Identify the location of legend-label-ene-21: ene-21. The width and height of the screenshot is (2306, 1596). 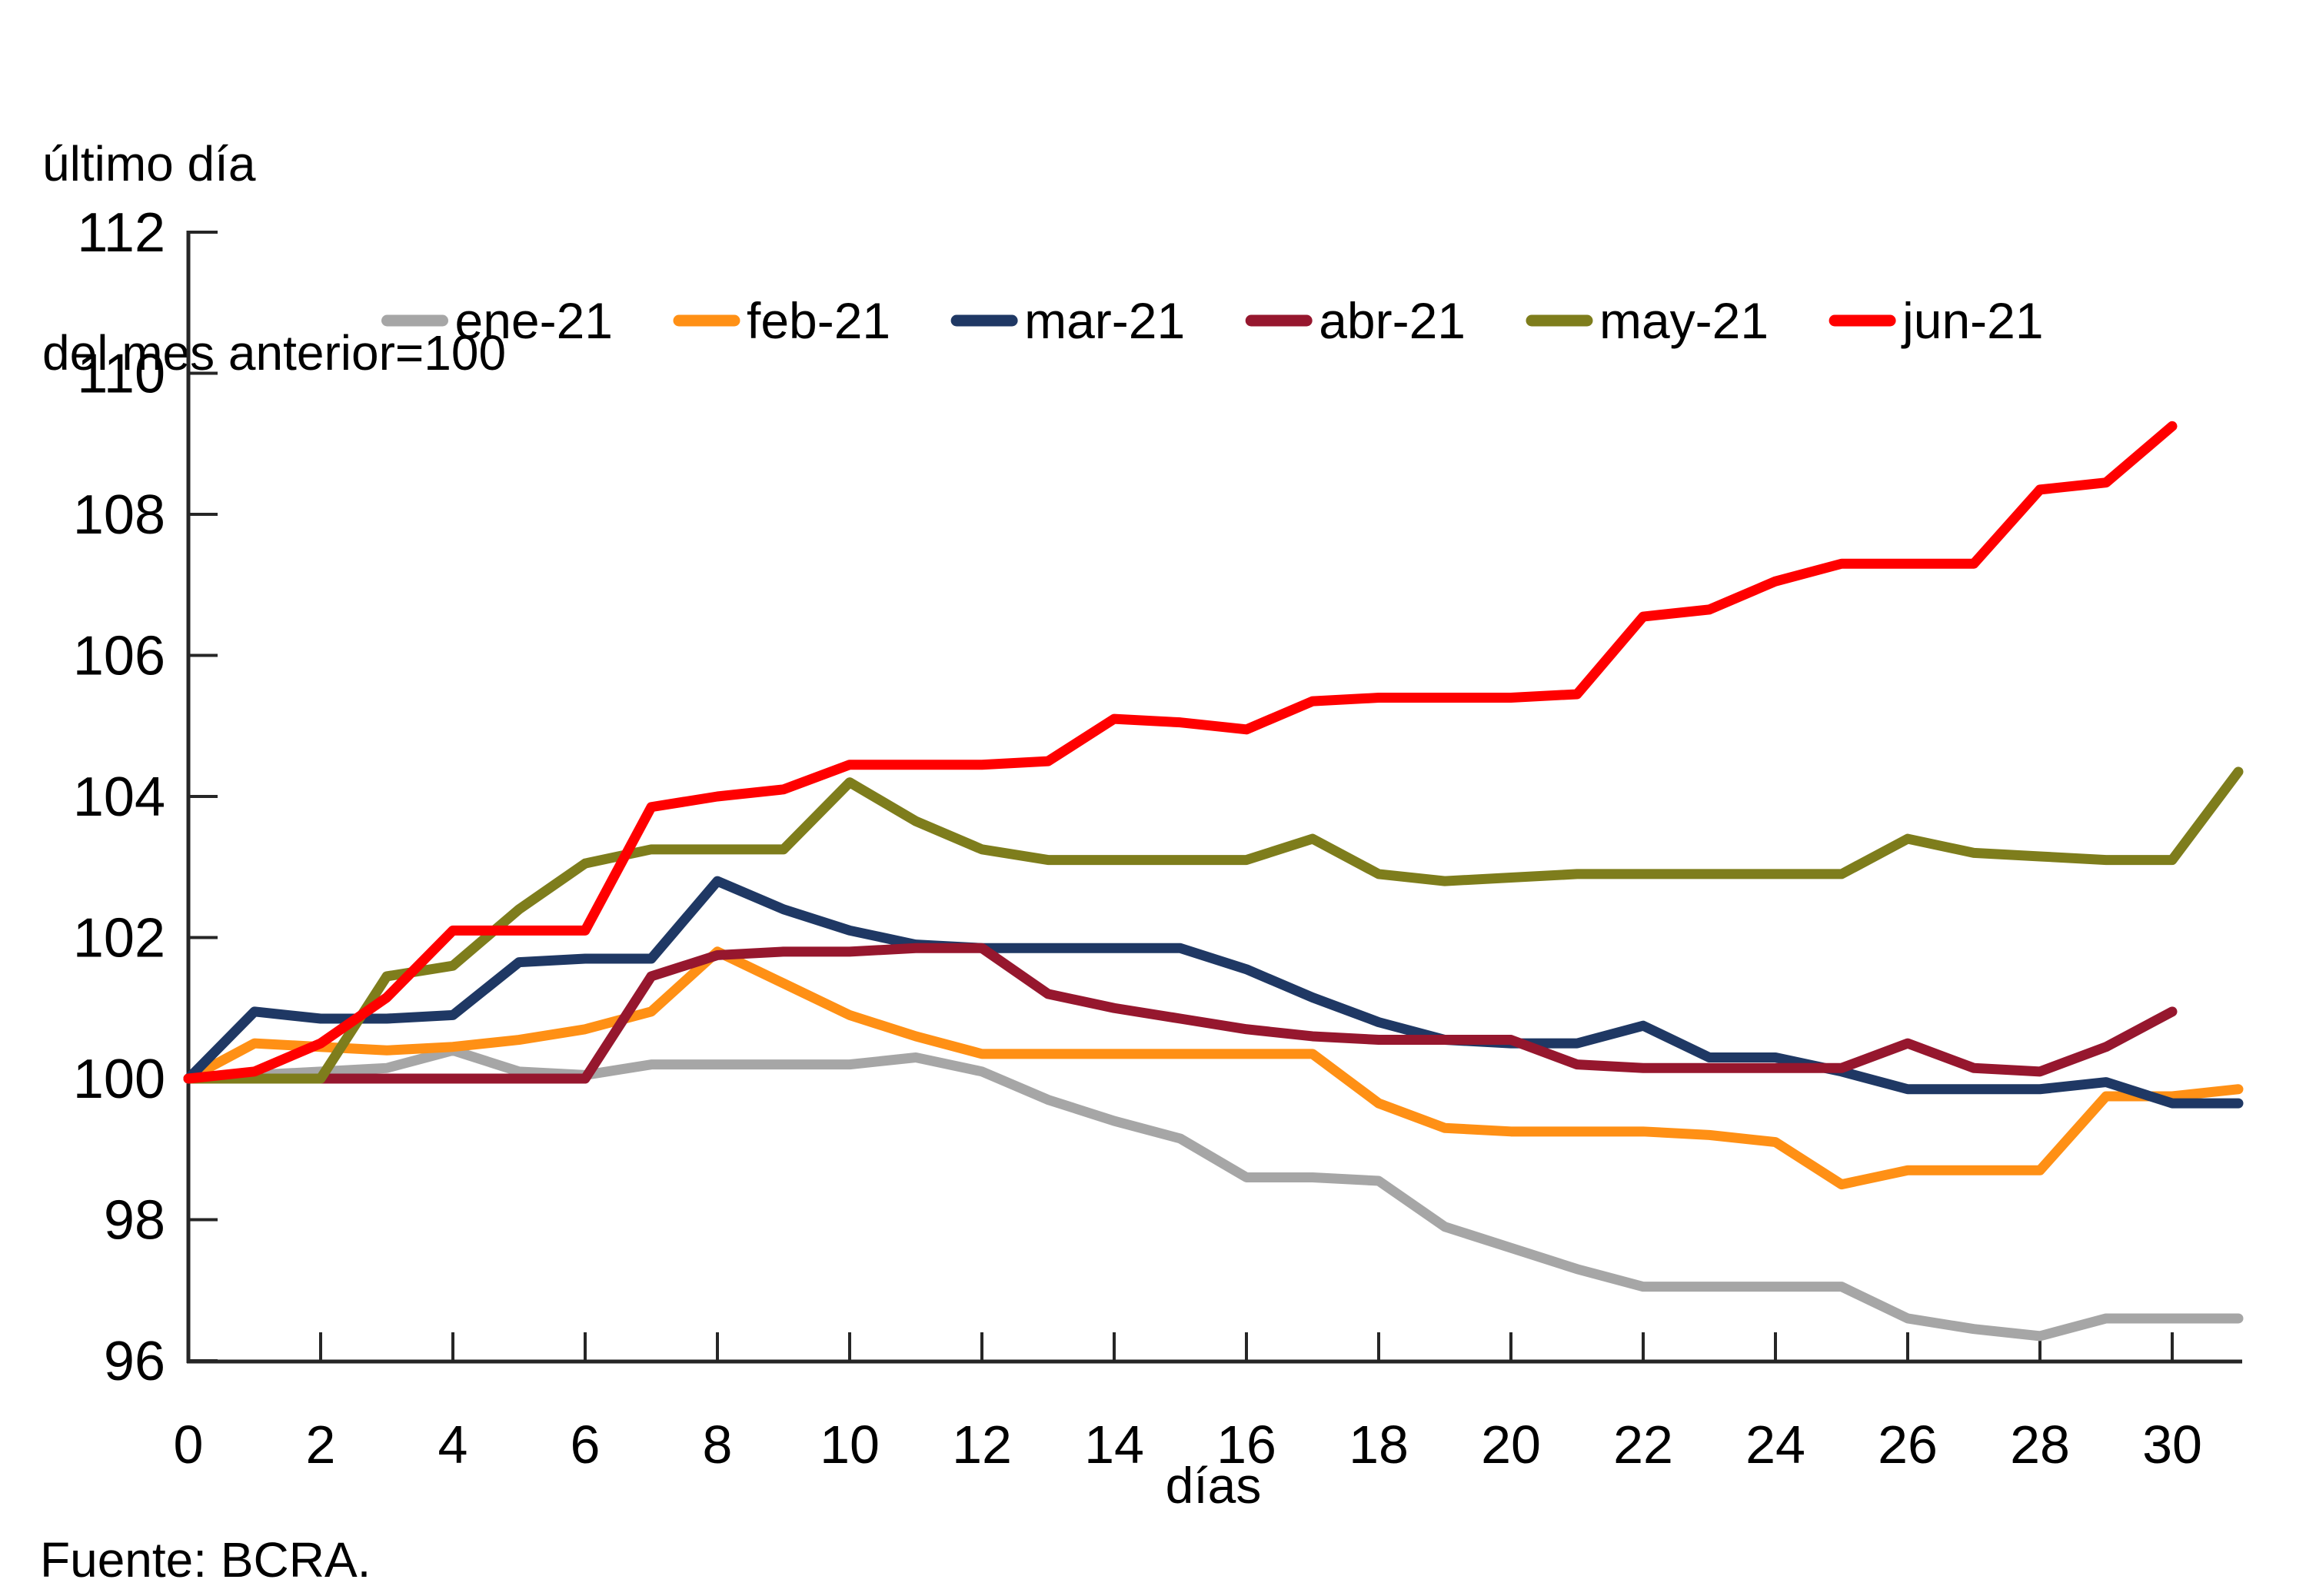
(534, 320).